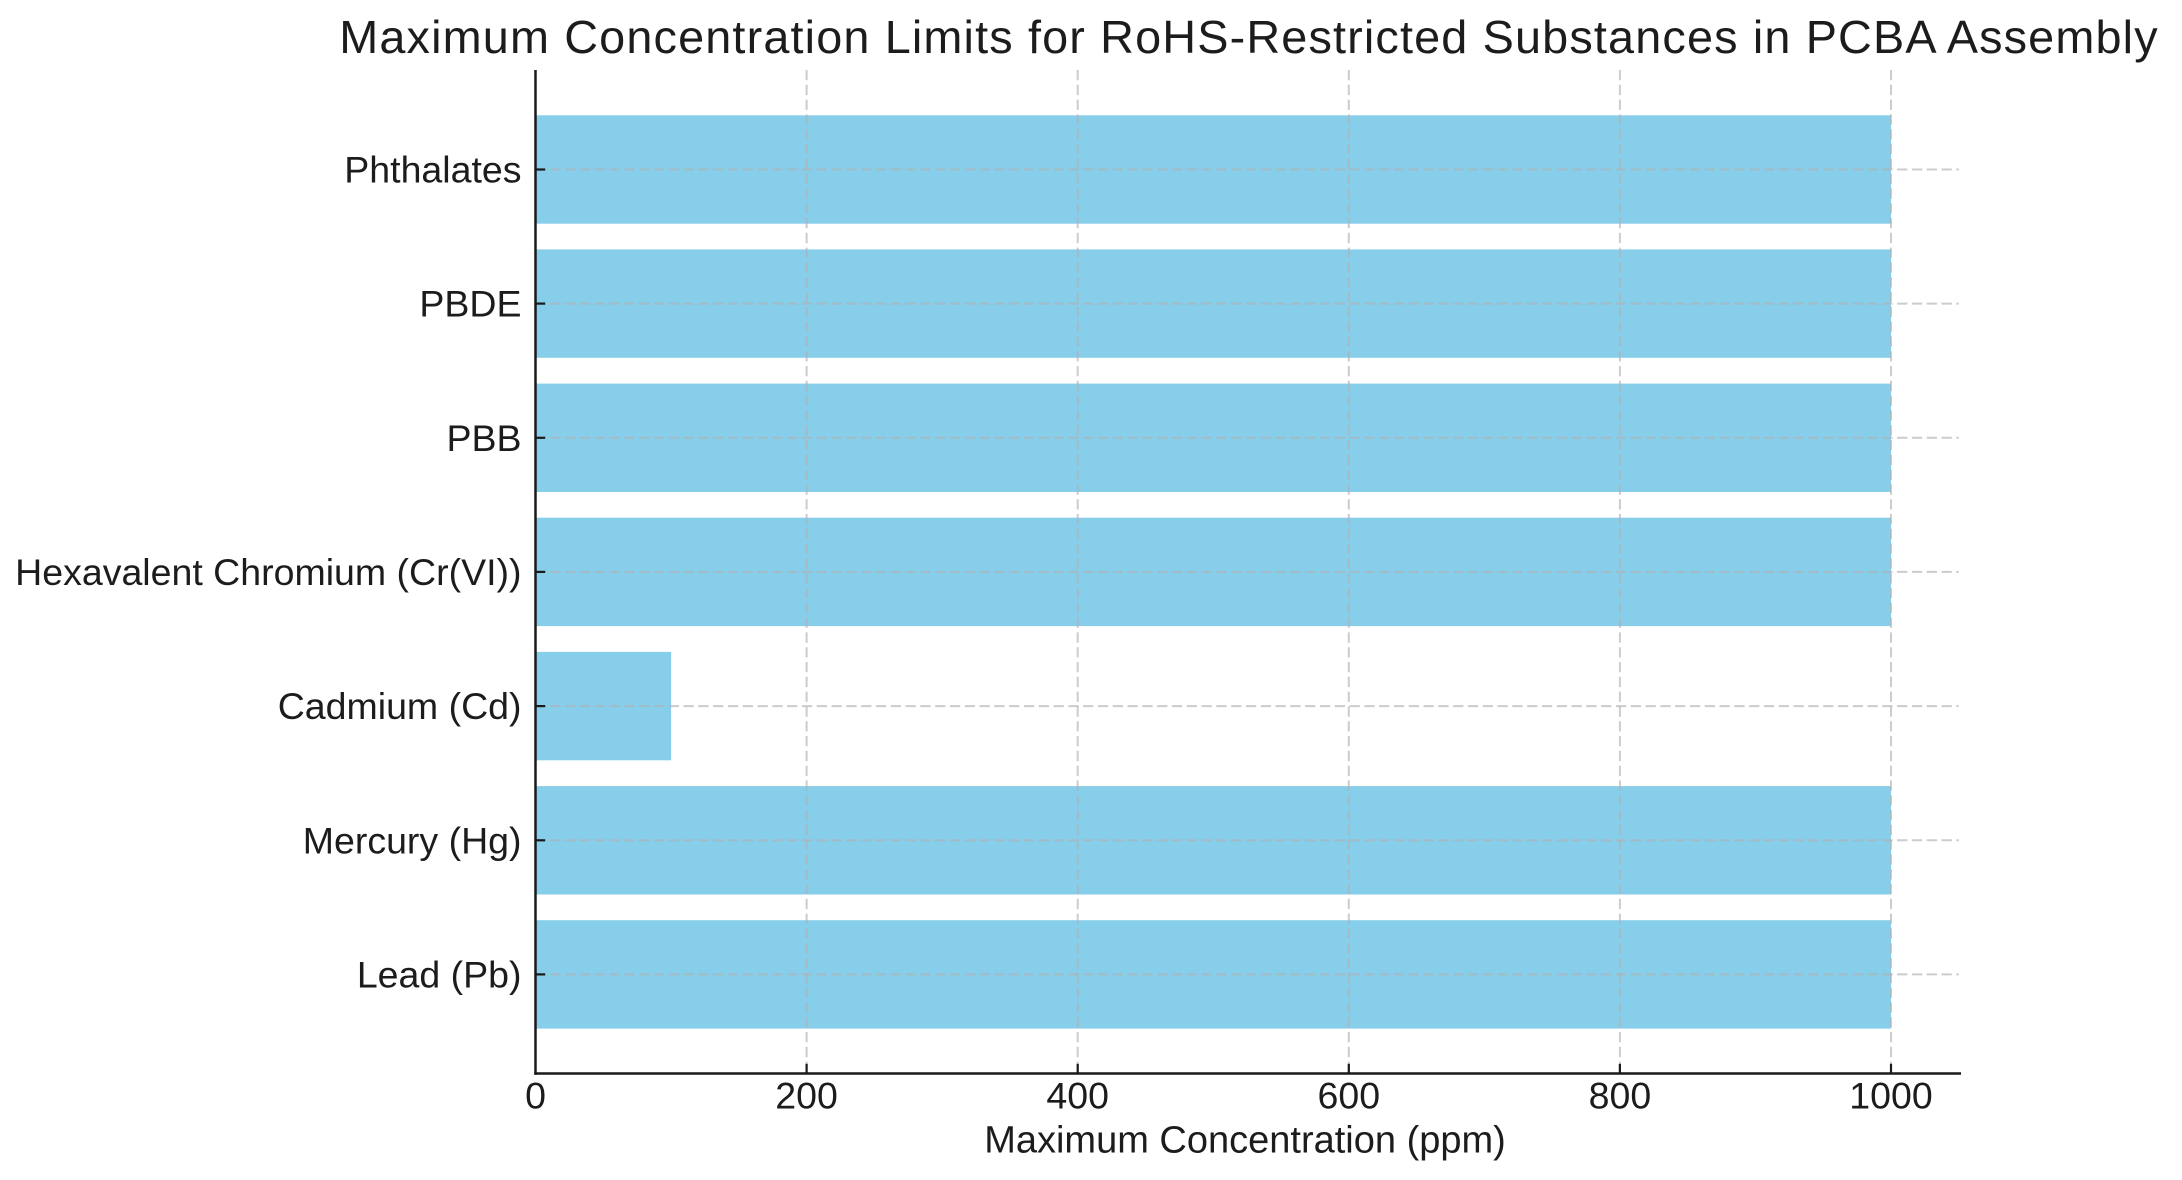 The image size is (2182, 1180). What do you see at coordinates (470, 304) in the screenshot?
I see `svg-text: PBDE` at bounding box center [470, 304].